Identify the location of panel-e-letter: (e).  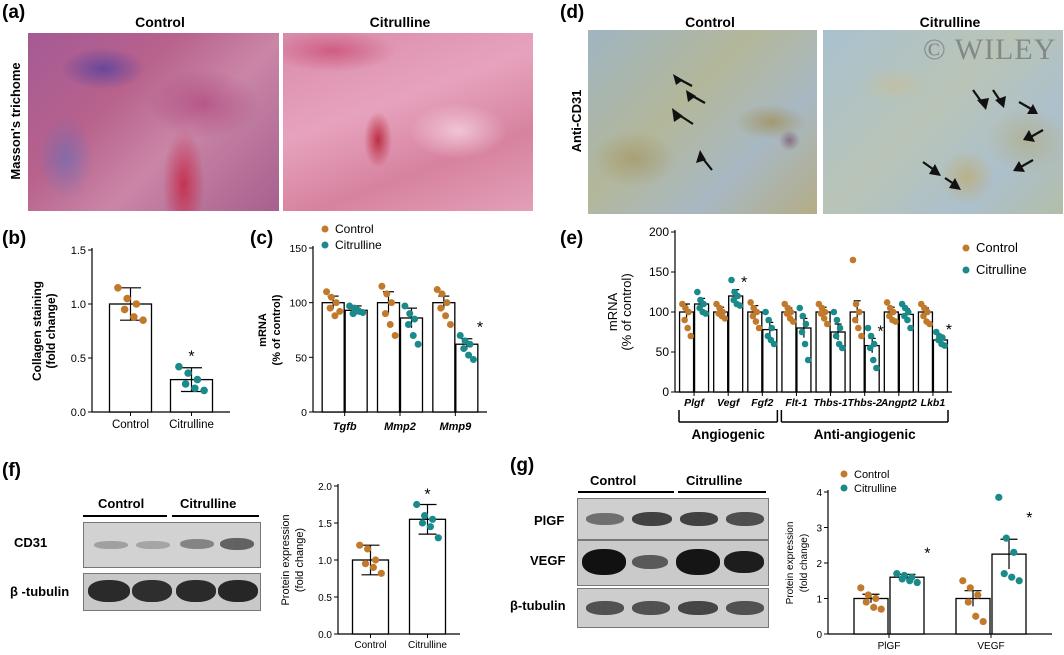
(572, 238).